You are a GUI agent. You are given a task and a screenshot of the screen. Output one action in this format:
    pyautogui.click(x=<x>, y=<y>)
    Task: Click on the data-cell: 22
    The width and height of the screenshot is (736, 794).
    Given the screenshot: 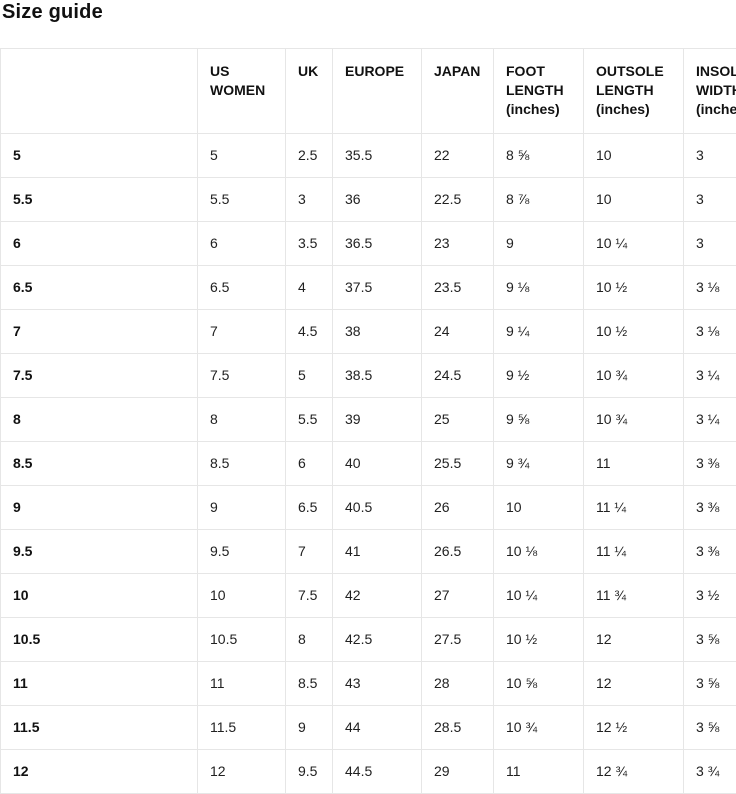 What is the action you would take?
    pyautogui.click(x=458, y=156)
    